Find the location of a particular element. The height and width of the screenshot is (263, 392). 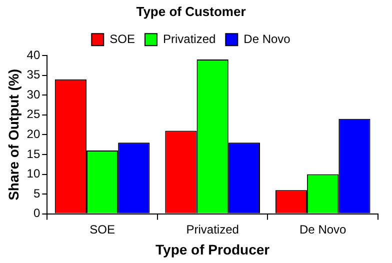

x-tick-label: SOE is located at coordinates (102, 229).